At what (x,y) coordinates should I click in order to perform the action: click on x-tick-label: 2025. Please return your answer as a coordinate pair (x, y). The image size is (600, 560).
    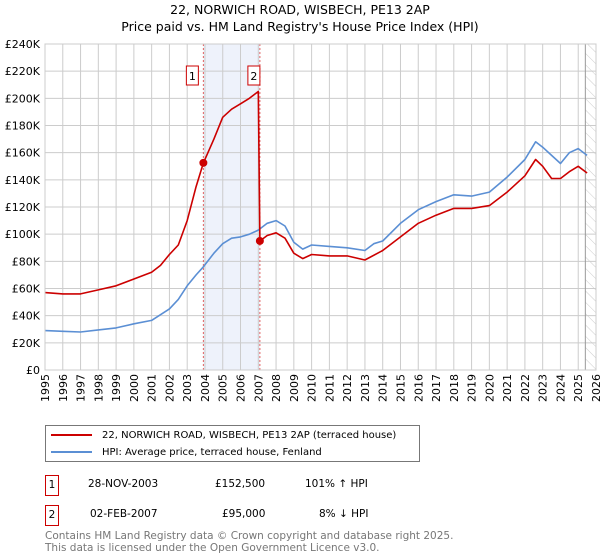
    Looking at the image, I should click on (578, 388).